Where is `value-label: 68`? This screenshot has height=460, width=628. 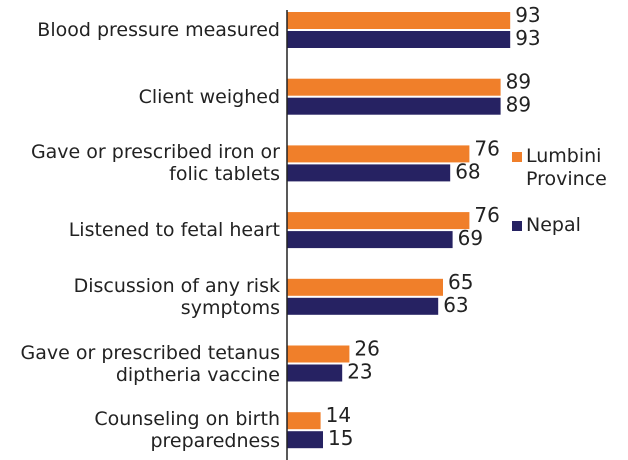
value-label: 68 is located at coordinates (467, 171).